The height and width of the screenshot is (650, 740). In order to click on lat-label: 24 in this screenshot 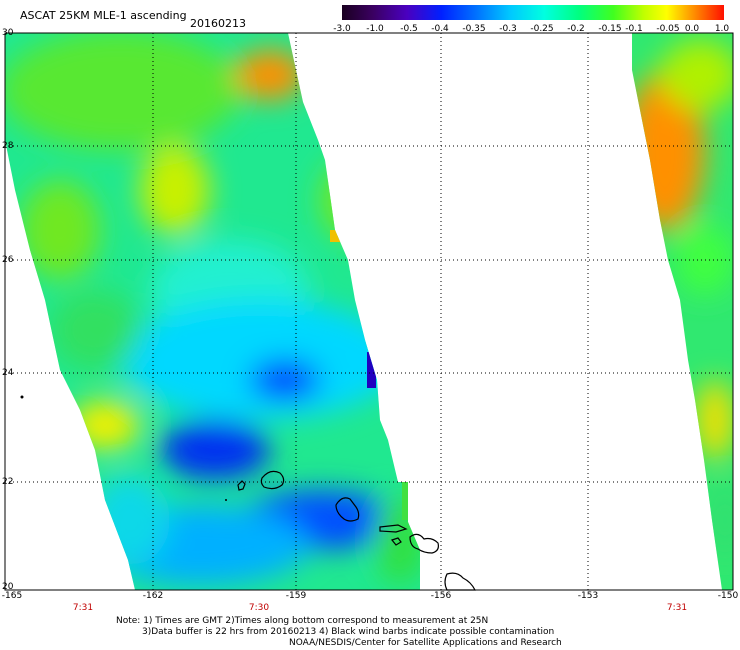, I will do `click(8, 373)`.